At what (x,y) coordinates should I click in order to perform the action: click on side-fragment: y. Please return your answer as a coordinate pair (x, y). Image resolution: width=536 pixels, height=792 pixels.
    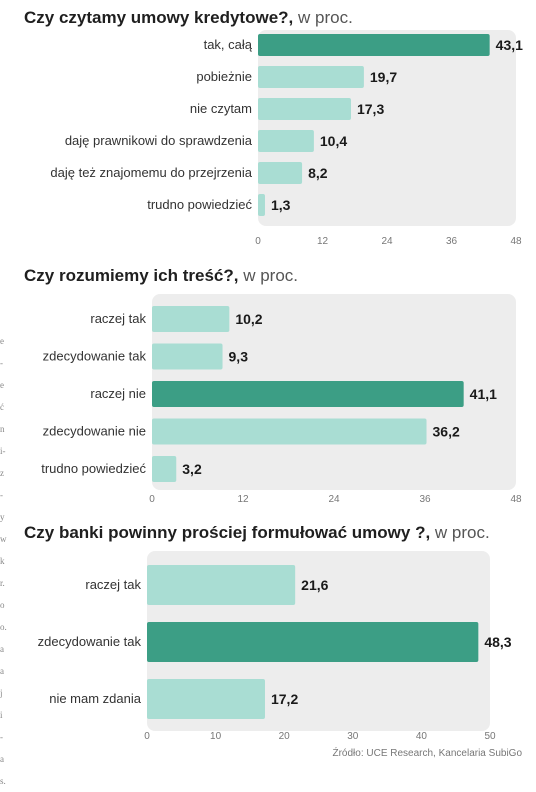
    Looking at the image, I should click on (2, 517).